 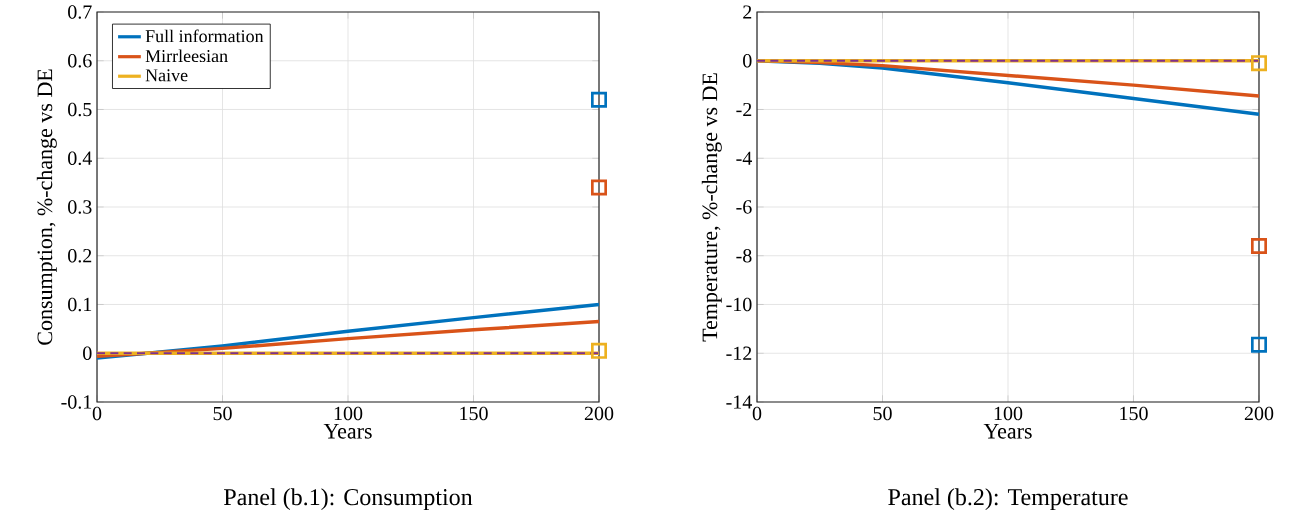 What do you see at coordinates (744, 207) in the screenshot?
I see `y-tick-label: -6` at bounding box center [744, 207].